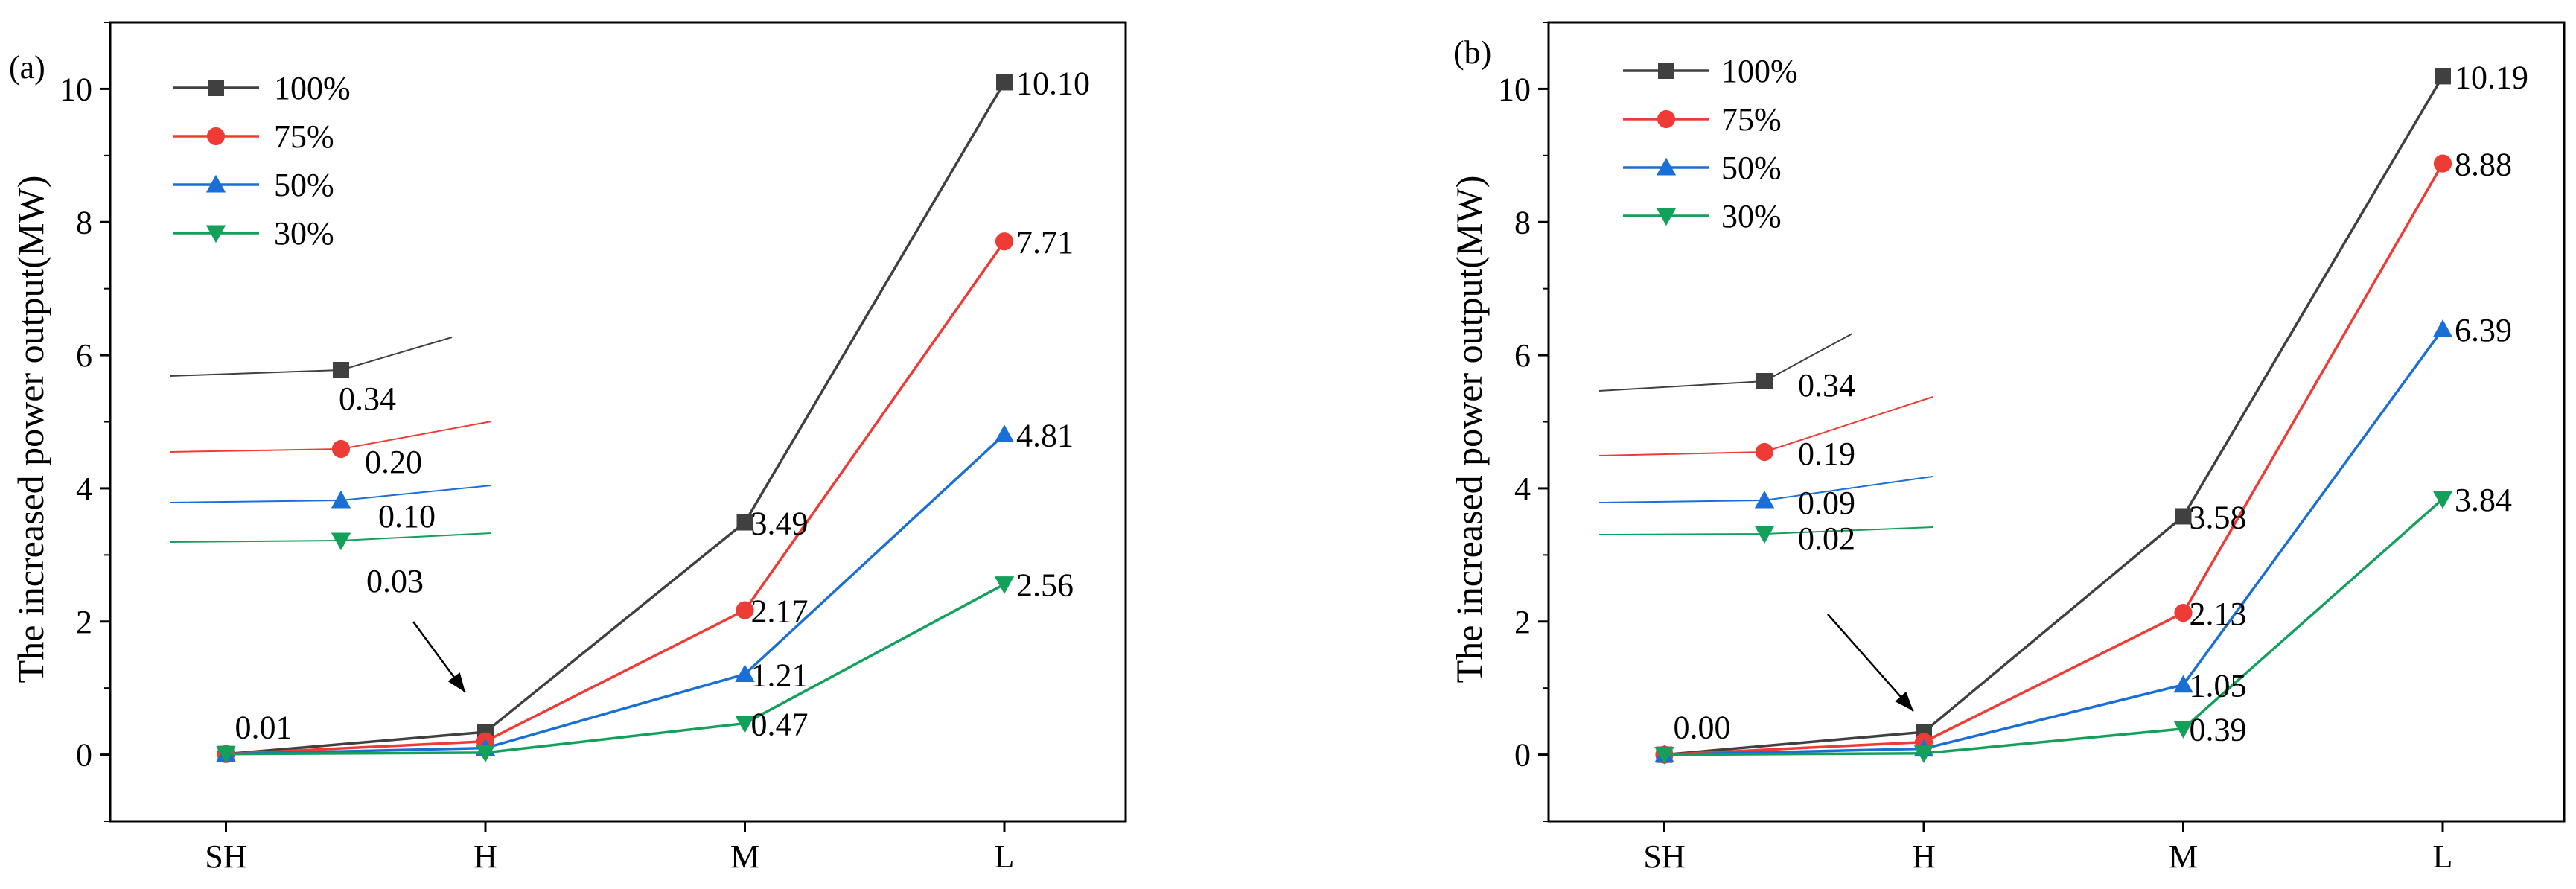 This screenshot has height=889, width=2576. I want to click on data-label-L: 3.84, so click(2483, 500).